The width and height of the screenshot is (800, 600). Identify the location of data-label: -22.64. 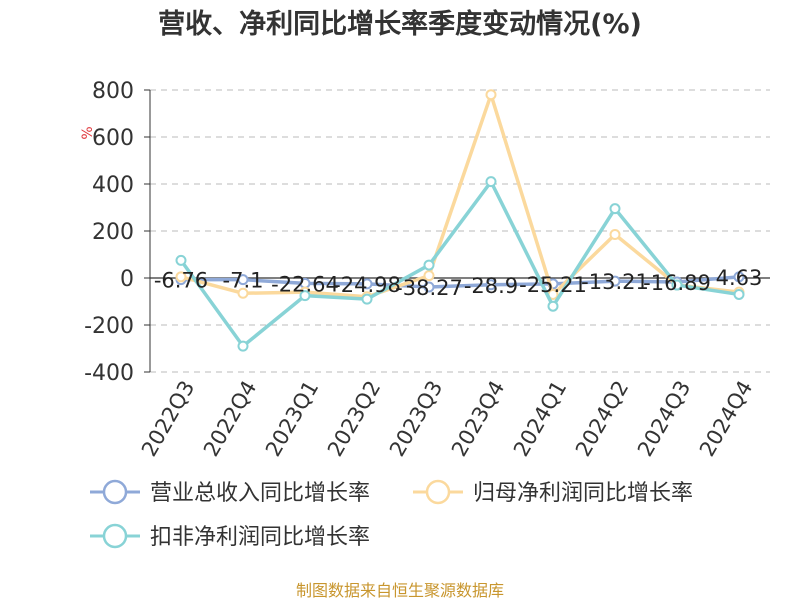
(305, 284).